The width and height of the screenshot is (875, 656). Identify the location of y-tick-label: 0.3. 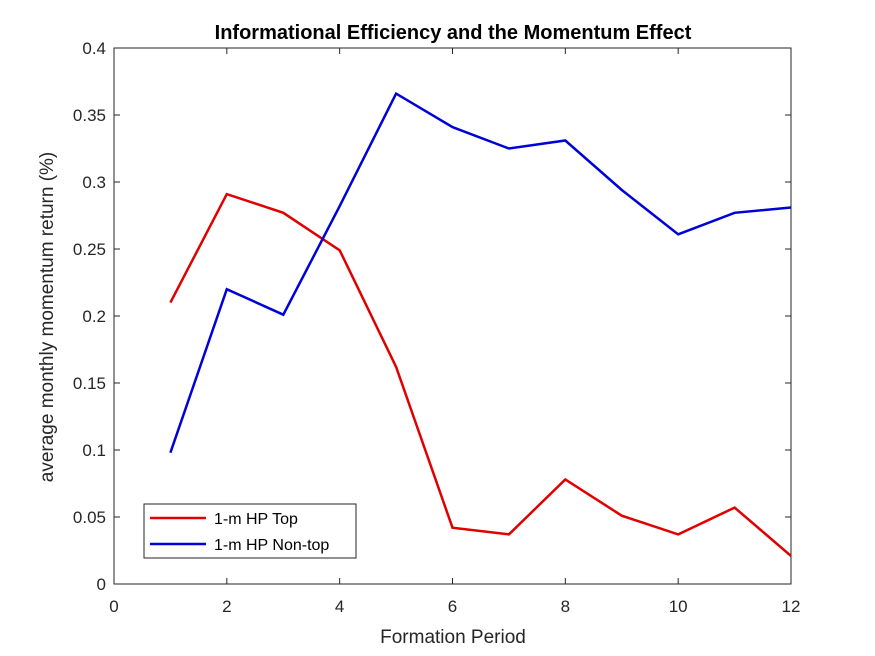
(94, 182).